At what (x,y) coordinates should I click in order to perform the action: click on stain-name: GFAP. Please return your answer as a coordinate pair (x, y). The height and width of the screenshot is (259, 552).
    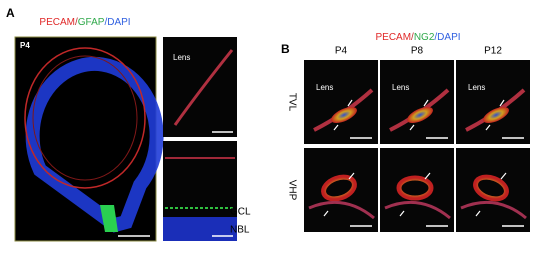
    Looking at the image, I should click on (91, 22).